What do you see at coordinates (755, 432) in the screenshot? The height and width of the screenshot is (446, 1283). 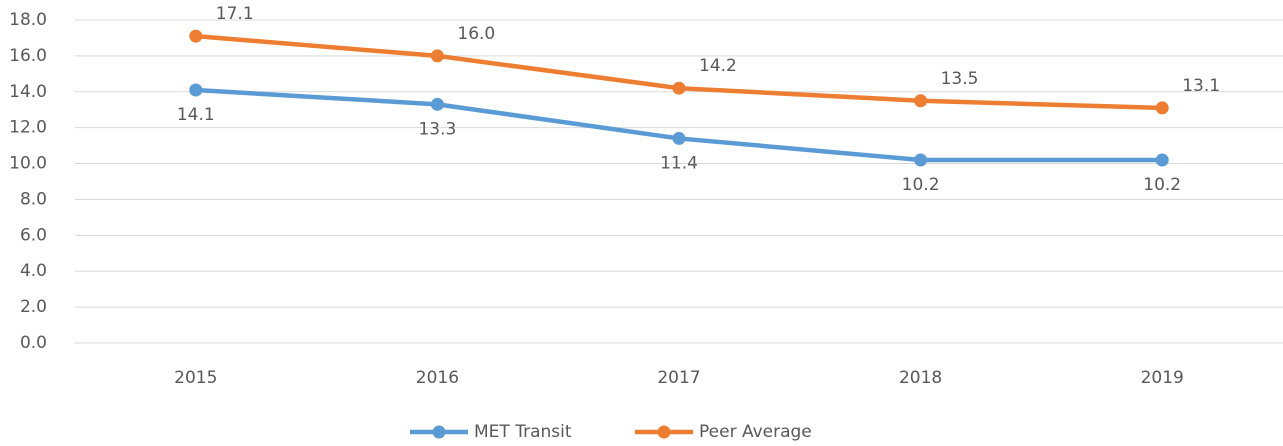 I see `legend-label: Peer Average` at bounding box center [755, 432].